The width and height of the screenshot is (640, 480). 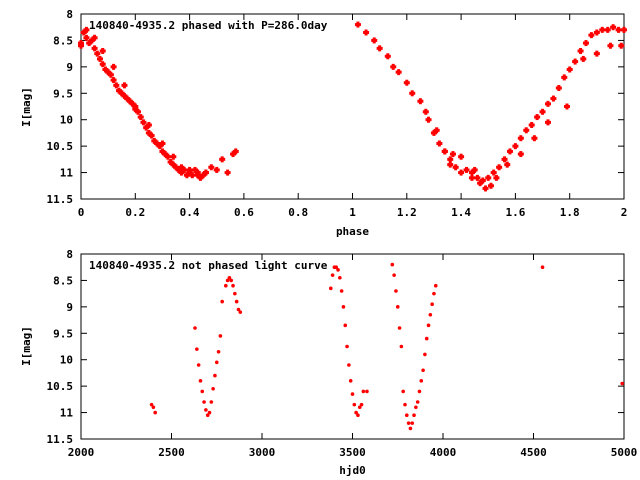 I want to click on x-tick-label: 0.2, so click(x=135, y=212).